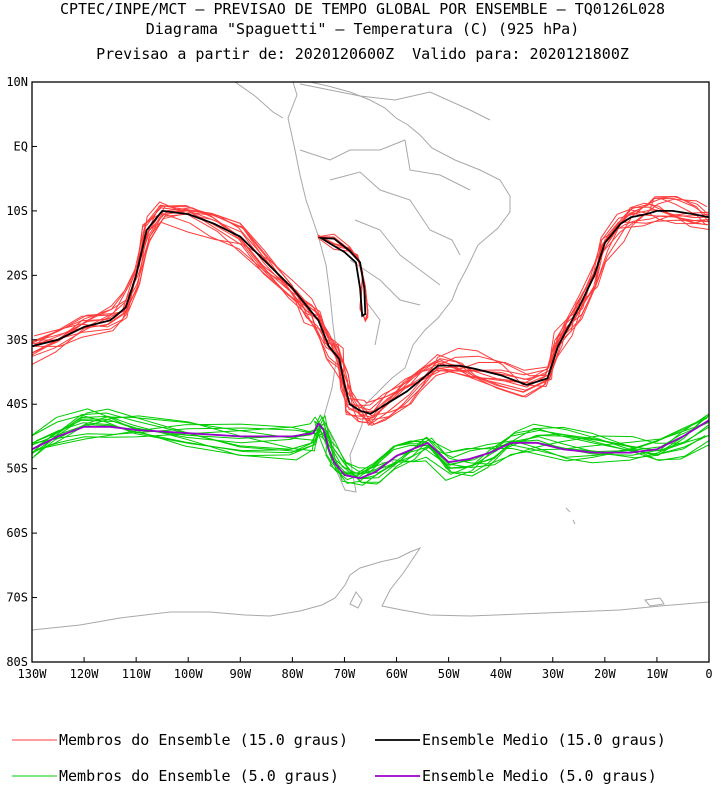 The image size is (725, 792). What do you see at coordinates (17, 404) in the screenshot?
I see `y-tick-label: 40S` at bounding box center [17, 404].